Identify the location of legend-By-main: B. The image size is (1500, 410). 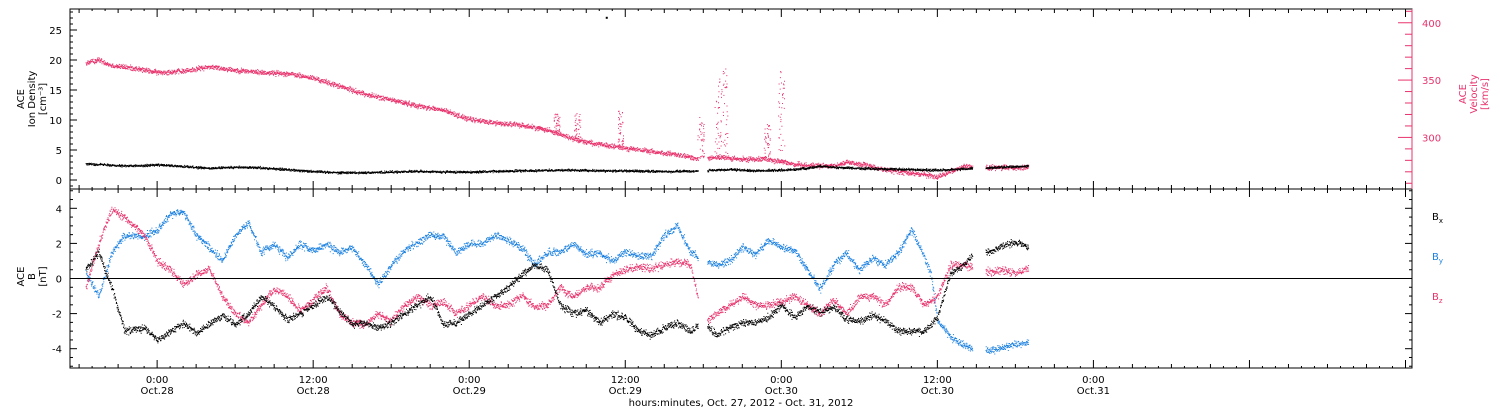
(1435, 257).